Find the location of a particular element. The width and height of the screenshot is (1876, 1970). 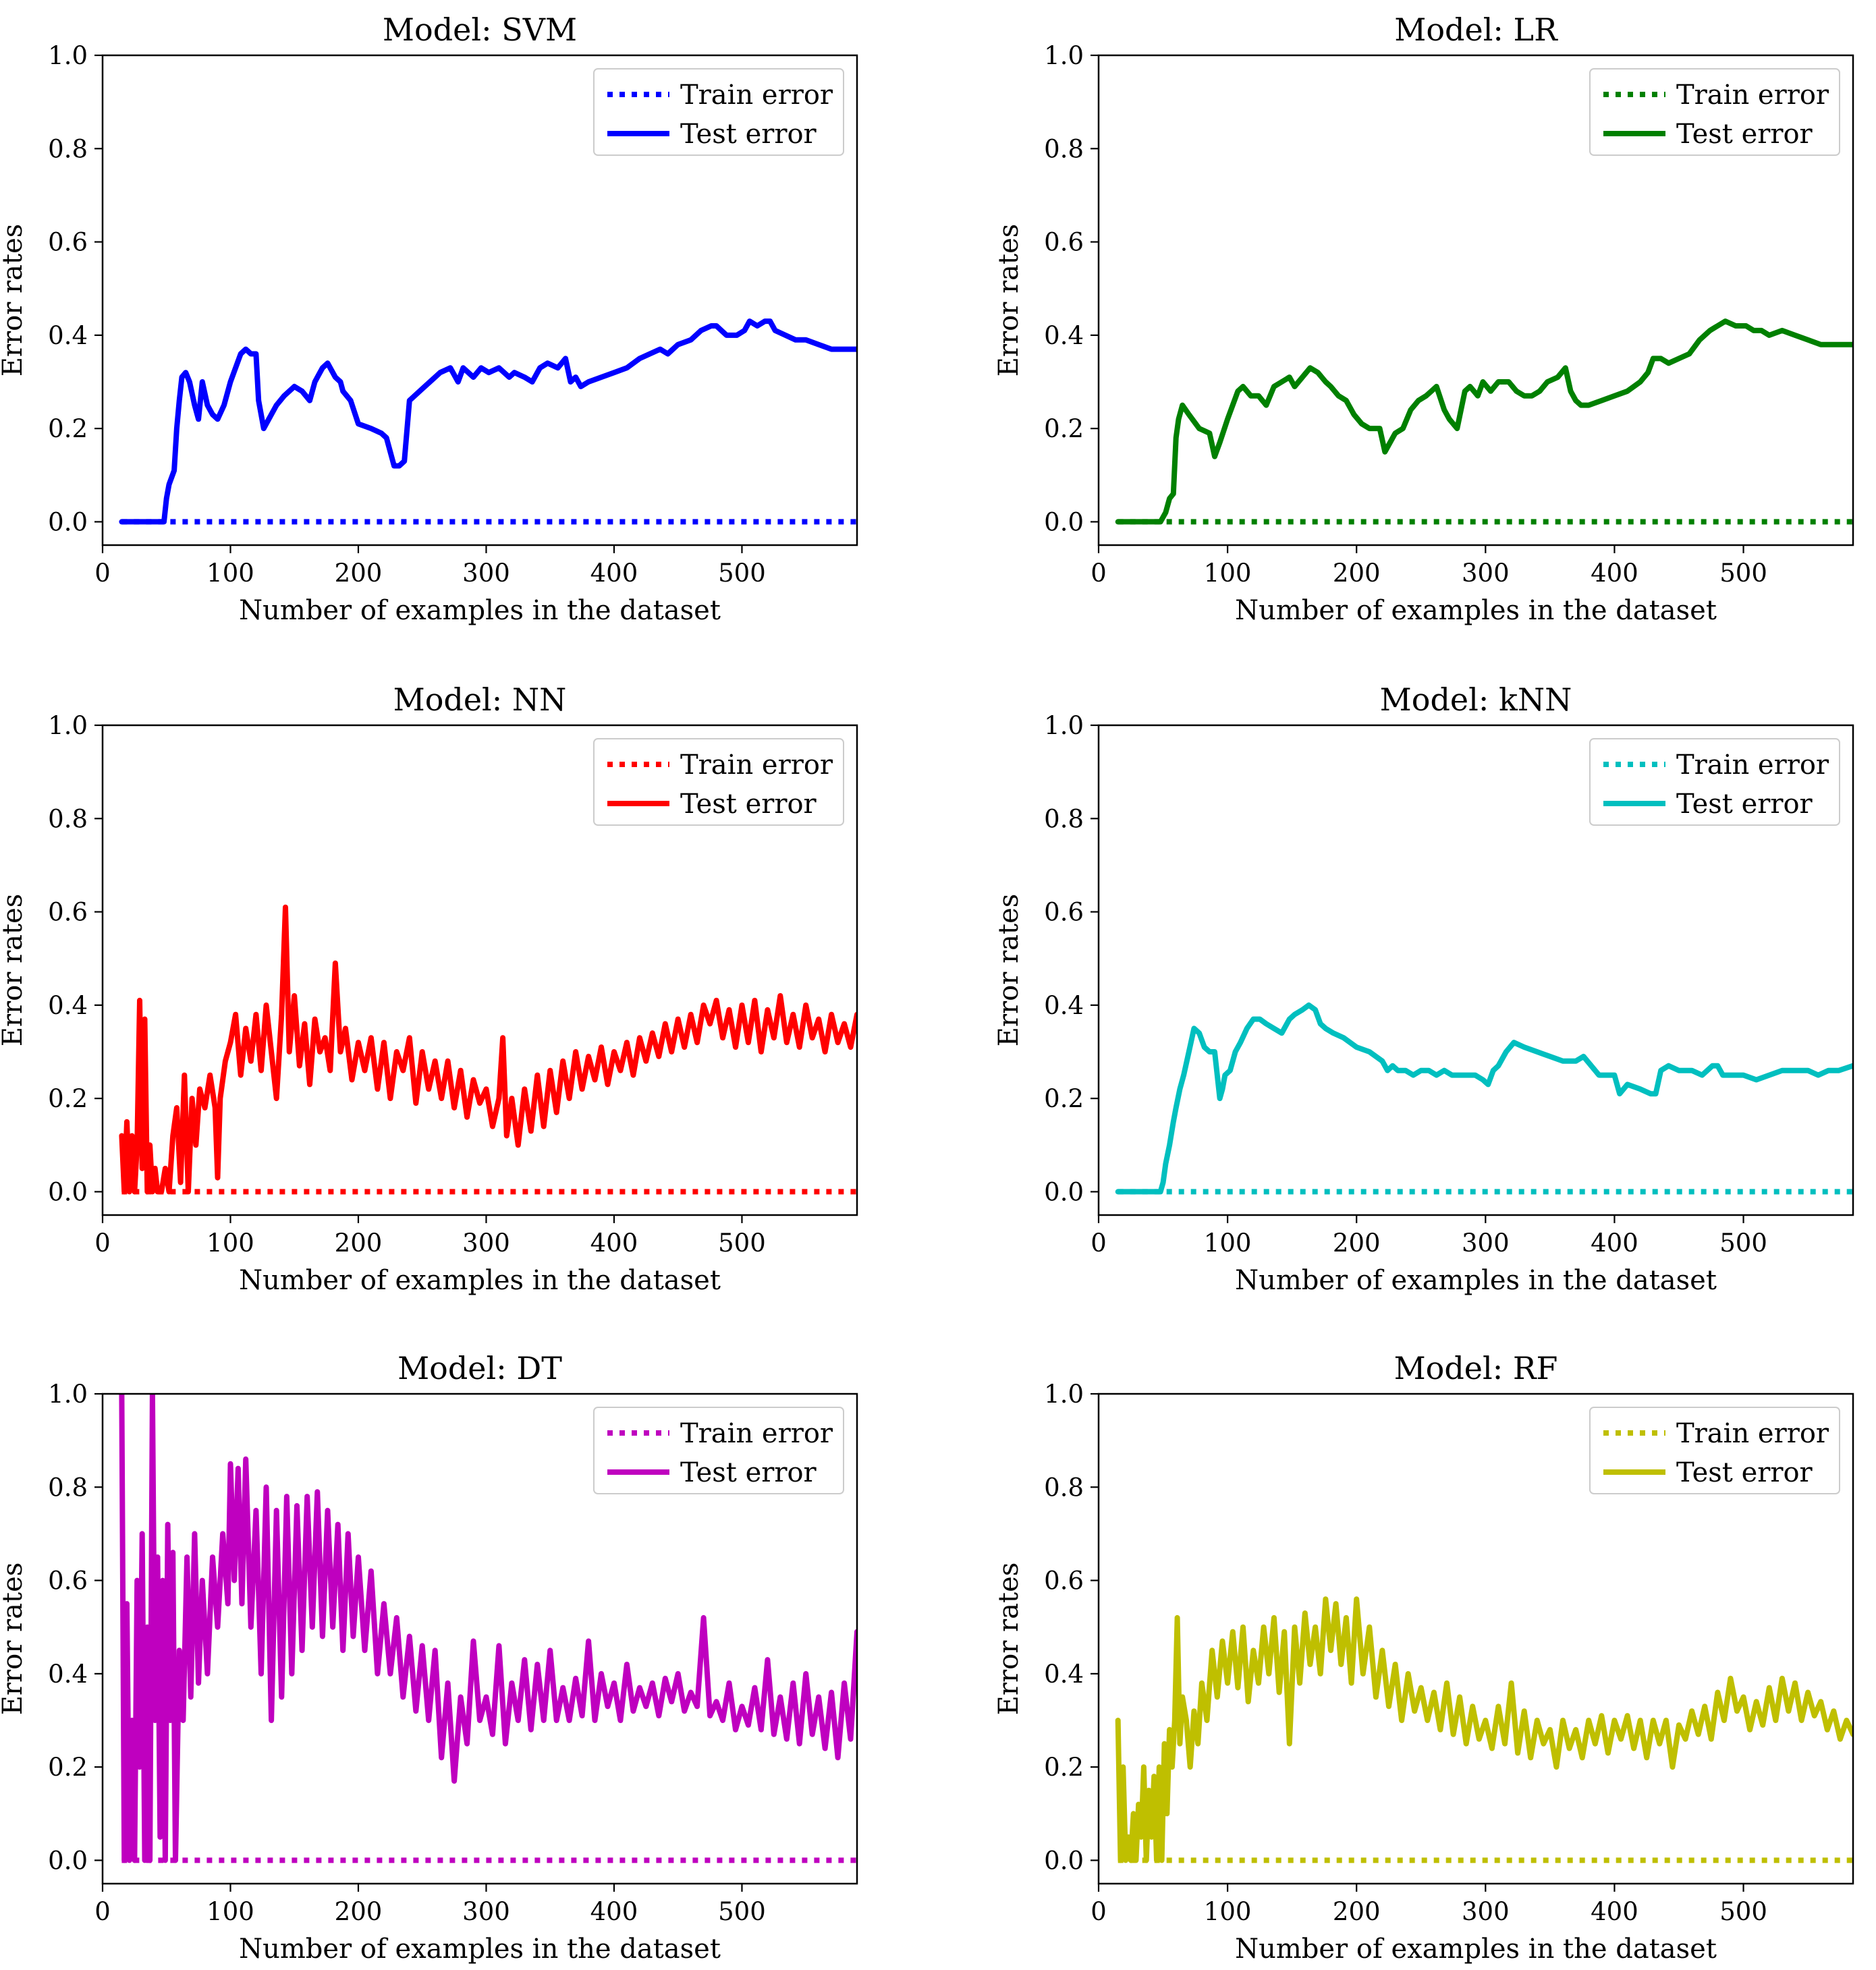

chart-title: Model: DT is located at coordinates (479, 1368).